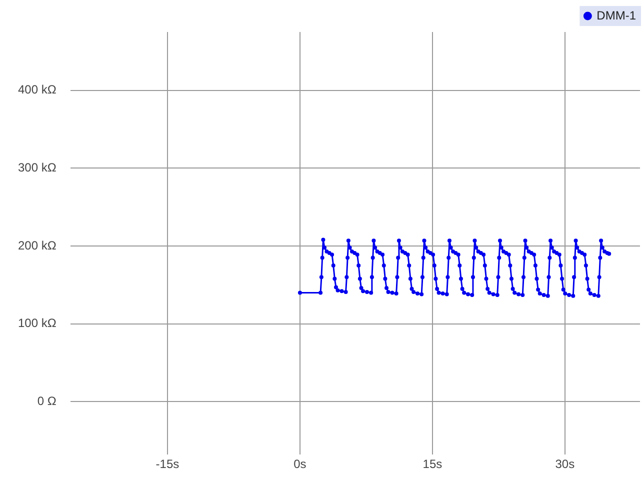 The width and height of the screenshot is (644, 479). I want to click on y-tick-label: 300 kΩ, so click(37, 167).